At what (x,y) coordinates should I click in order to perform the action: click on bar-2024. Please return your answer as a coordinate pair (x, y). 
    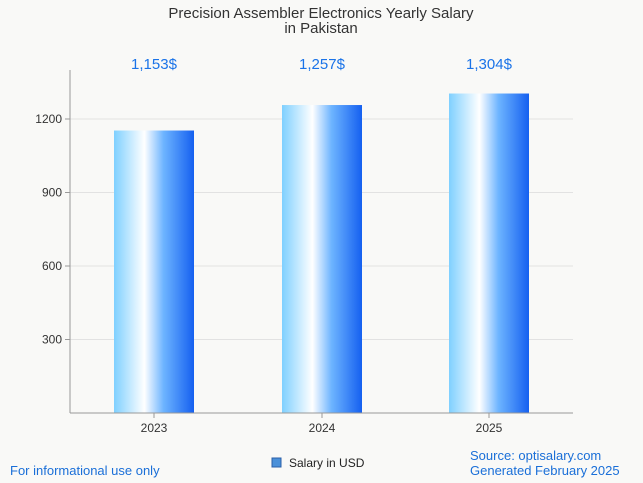
    Looking at the image, I should click on (322, 259).